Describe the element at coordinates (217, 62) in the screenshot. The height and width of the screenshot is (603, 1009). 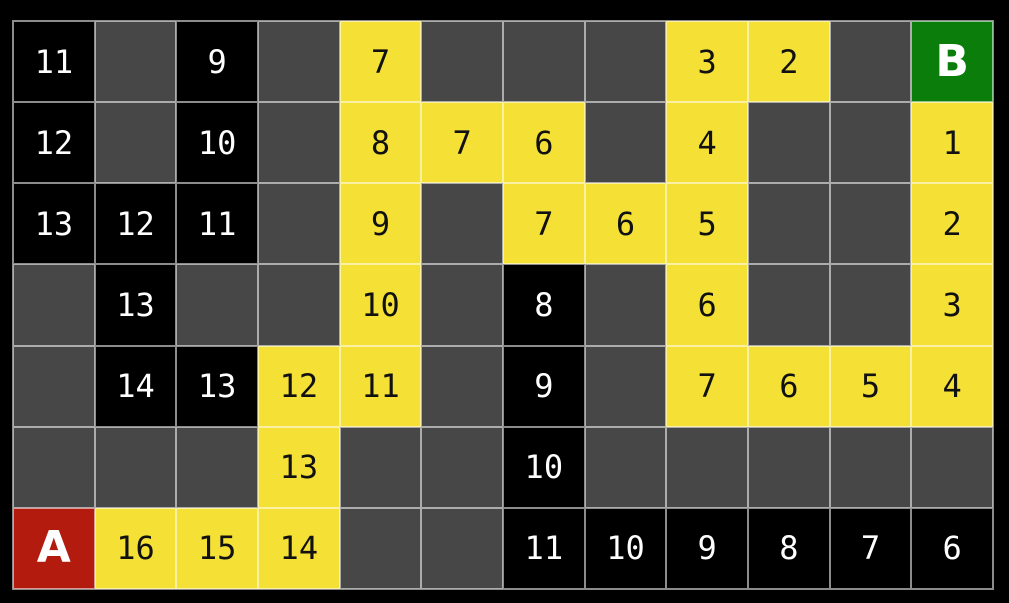
I see `explored-cell-r1c3: 9` at that location.